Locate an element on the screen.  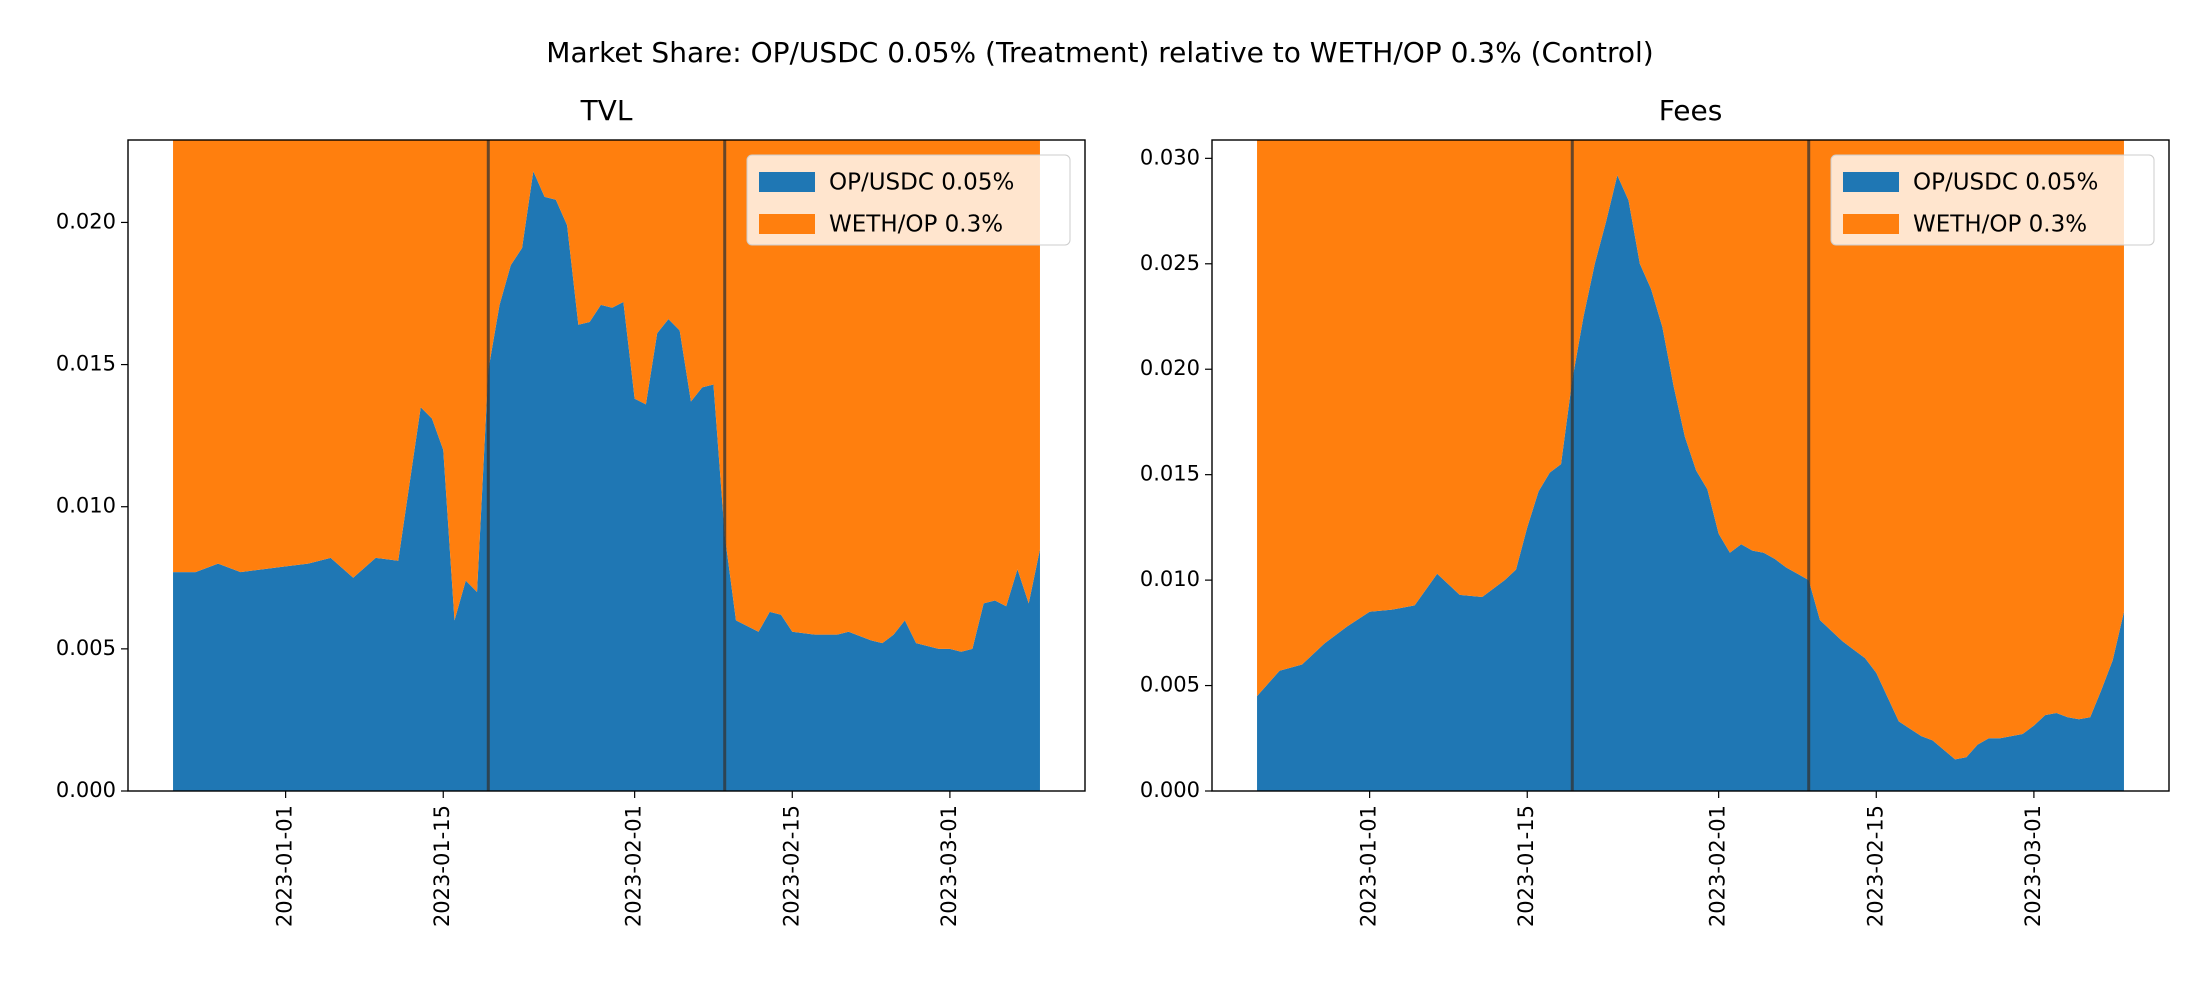
y-tick-label: 0.030 is located at coordinates (1170, 157).